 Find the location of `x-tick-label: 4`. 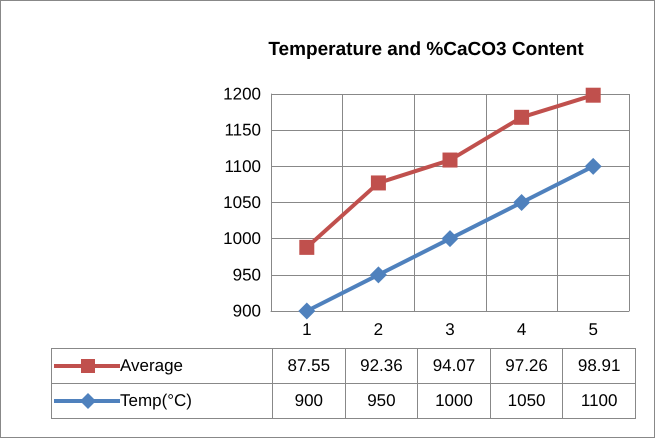

x-tick-label: 4 is located at coordinates (521, 329).